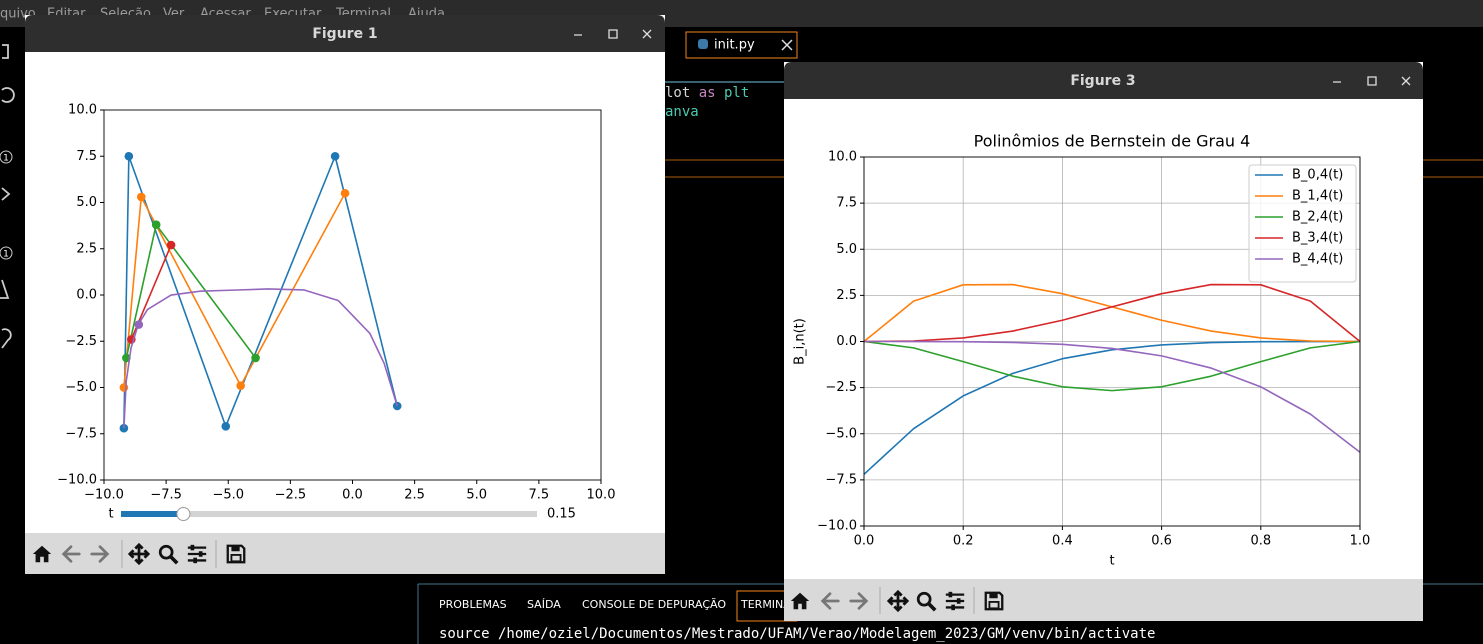 The height and width of the screenshot is (644, 1483). I want to click on x-axis-label: t, so click(1111, 561).